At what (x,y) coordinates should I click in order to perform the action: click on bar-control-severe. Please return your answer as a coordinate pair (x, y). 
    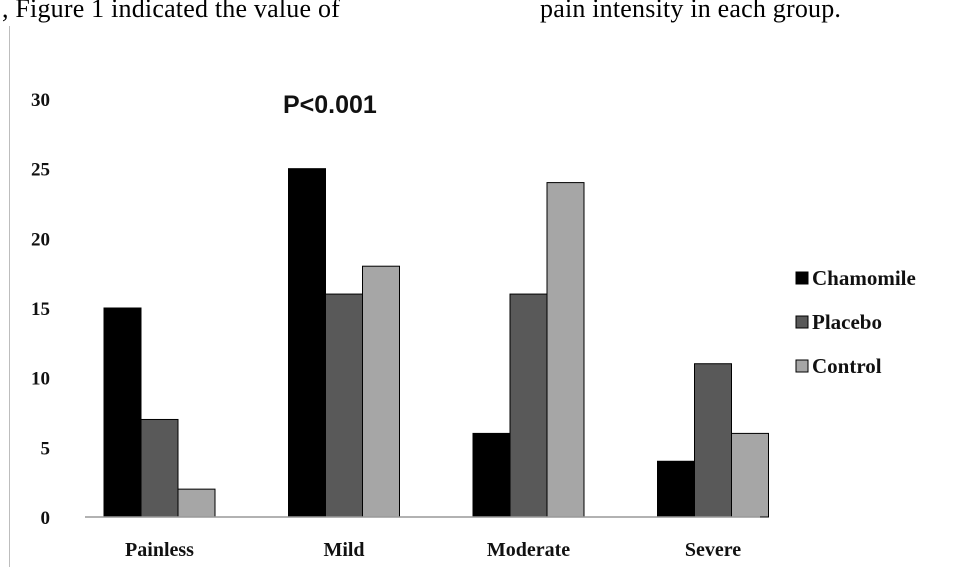
    Looking at the image, I should click on (750, 475).